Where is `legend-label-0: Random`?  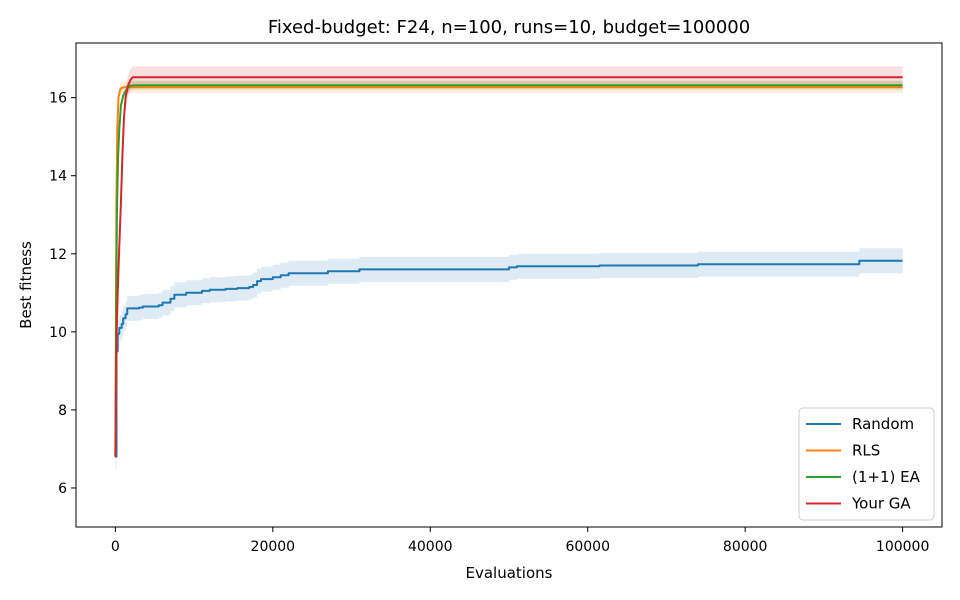
legend-label-0: Random is located at coordinates (883, 424).